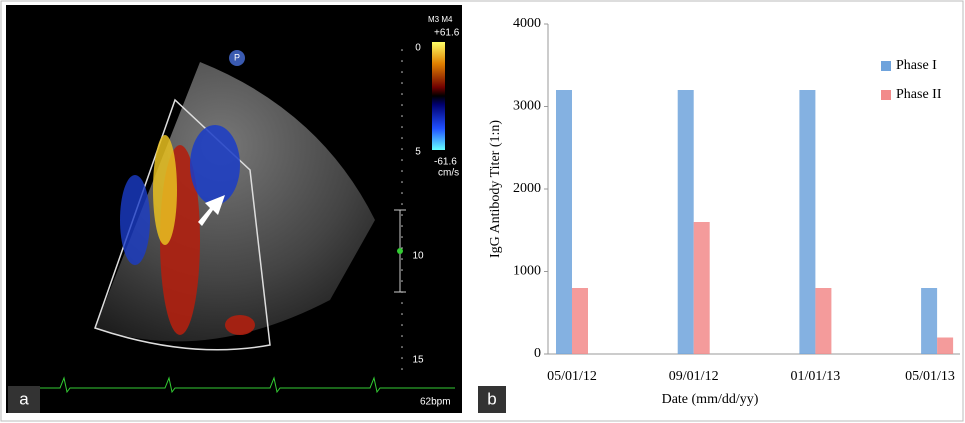 The height and width of the screenshot is (423, 965). I want to click on velocity-max: +61.6, so click(447, 33).